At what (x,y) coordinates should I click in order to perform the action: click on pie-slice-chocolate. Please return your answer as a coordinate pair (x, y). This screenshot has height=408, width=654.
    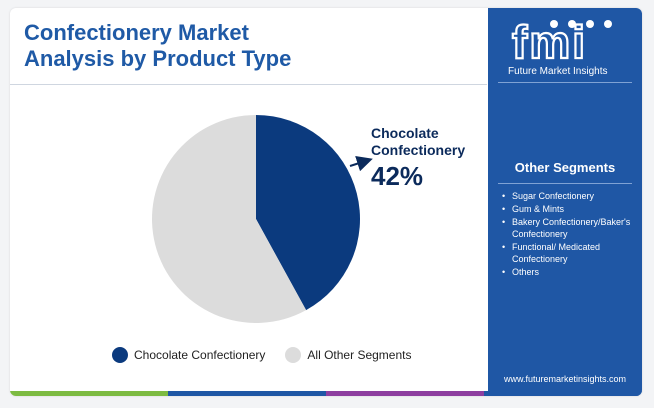
    Looking at the image, I should click on (308, 213).